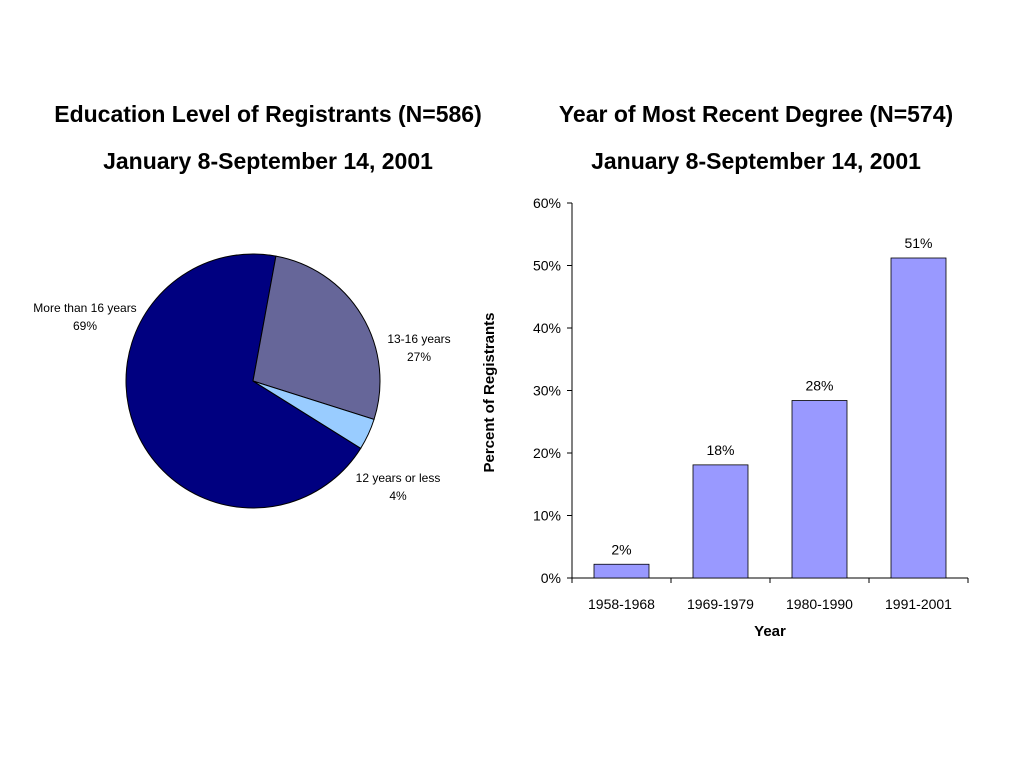 The image size is (1024, 768). I want to click on pie-slice-value-label: 69%, so click(85, 326).